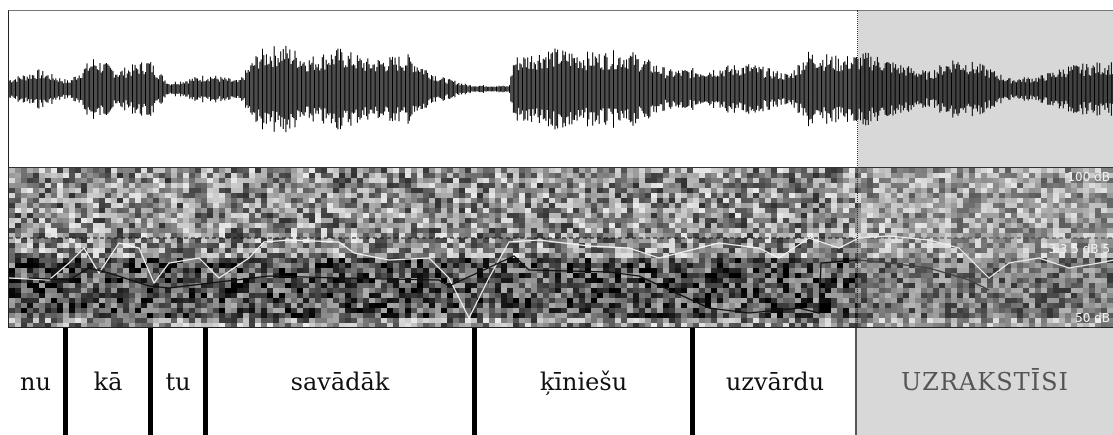 Image resolution: width=1113 pixels, height=435 pixels. What do you see at coordinates (1088, 177) in the screenshot?
I see `spectrogram-max-label: 100 dB` at bounding box center [1088, 177].